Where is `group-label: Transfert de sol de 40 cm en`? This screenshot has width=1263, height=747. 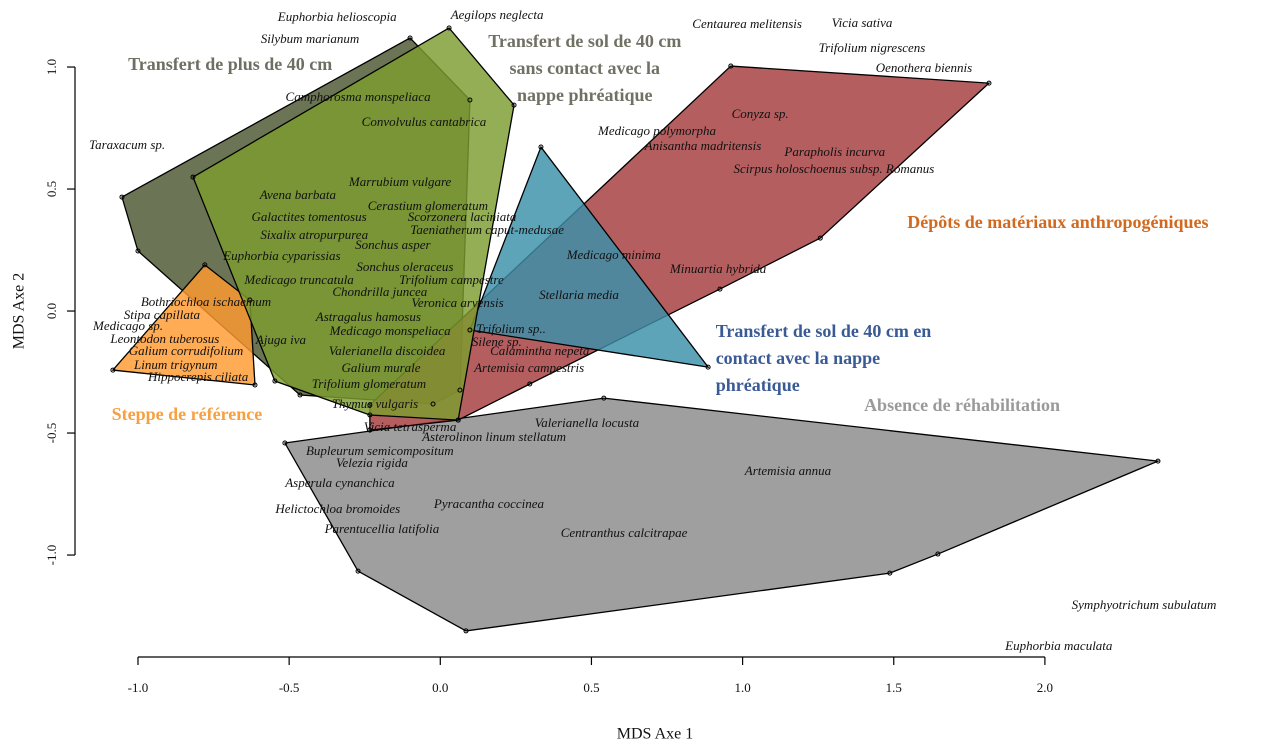
group-label: Transfert de sol de 40 cm en is located at coordinates (824, 331).